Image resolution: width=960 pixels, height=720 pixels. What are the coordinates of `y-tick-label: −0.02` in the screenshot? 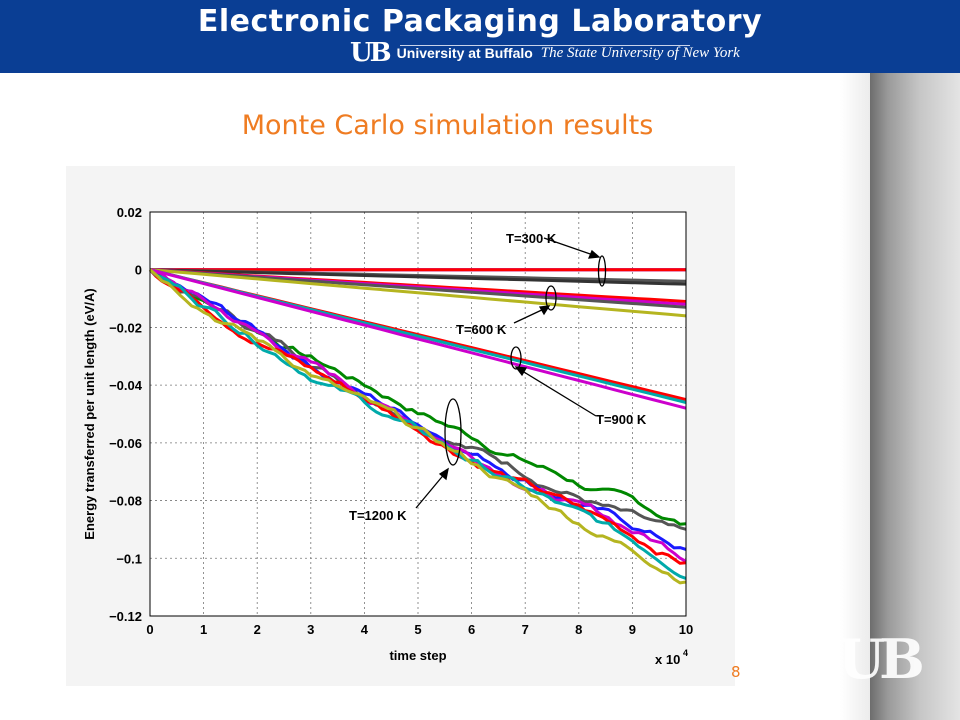 It's located at (125, 327).